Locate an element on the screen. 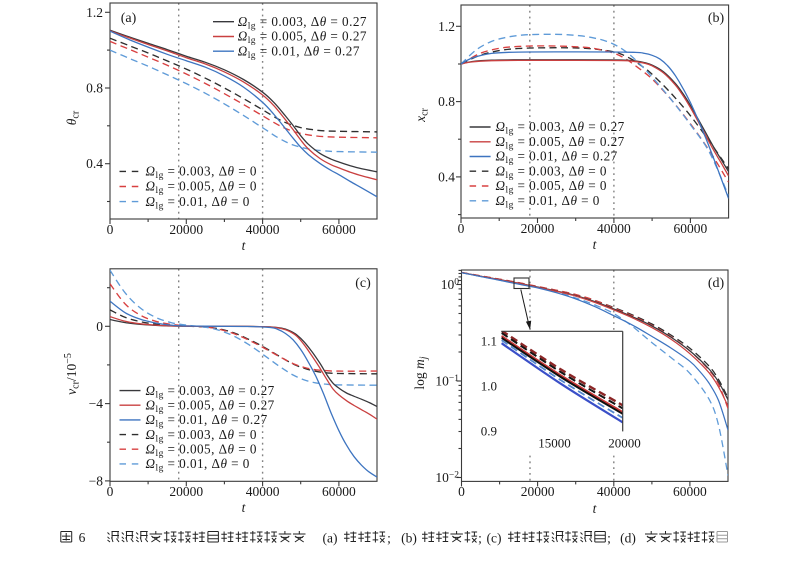  svg-text: log mj is located at coordinates (421, 372).